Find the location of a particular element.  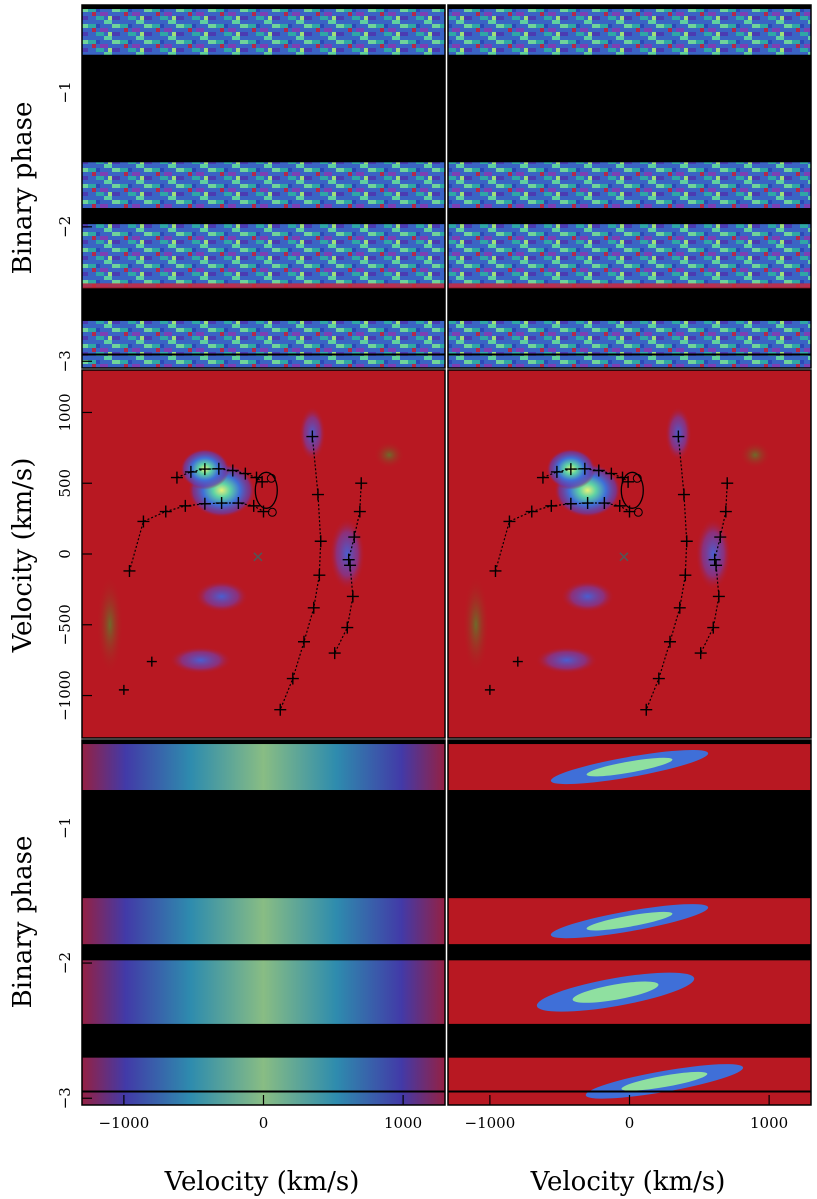

phase-tick-label-1-2: −3 is located at coordinates (65, 1098).